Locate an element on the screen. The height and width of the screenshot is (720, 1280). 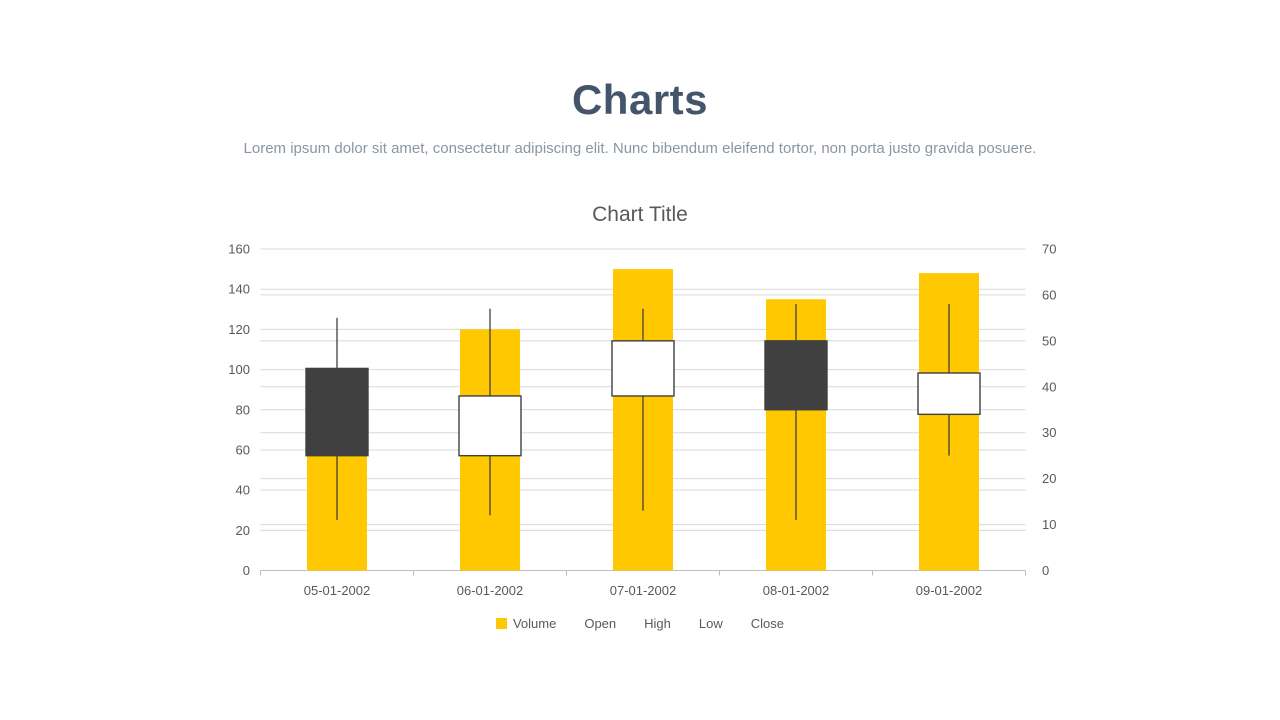
x-axis-category-label: 05-01-2002 is located at coordinates (337, 590).